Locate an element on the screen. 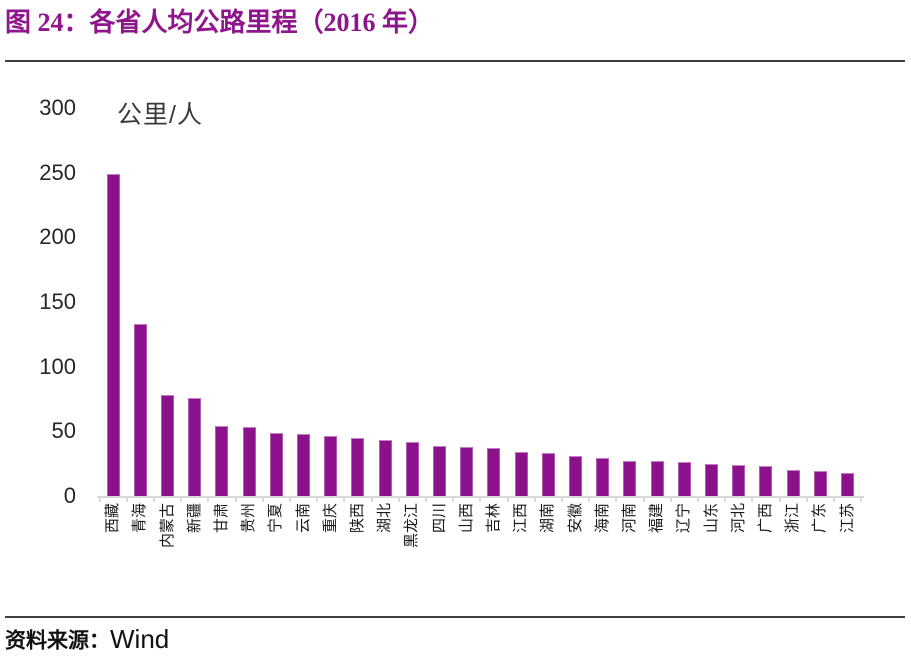 Image resolution: width=911 pixels, height=671 pixels. x-axis-label: 吉林 is located at coordinates (493, 518).